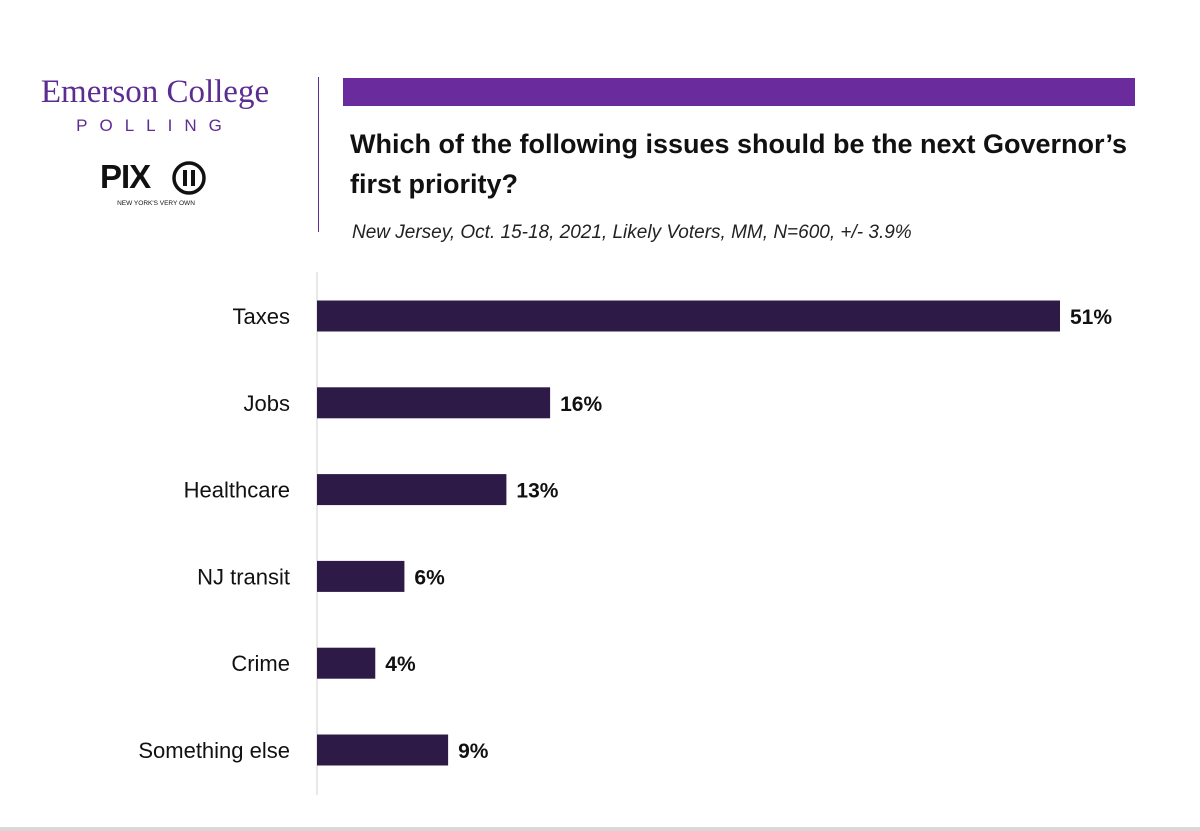  What do you see at coordinates (1091, 317) in the screenshot?
I see `data-label: 51%` at bounding box center [1091, 317].